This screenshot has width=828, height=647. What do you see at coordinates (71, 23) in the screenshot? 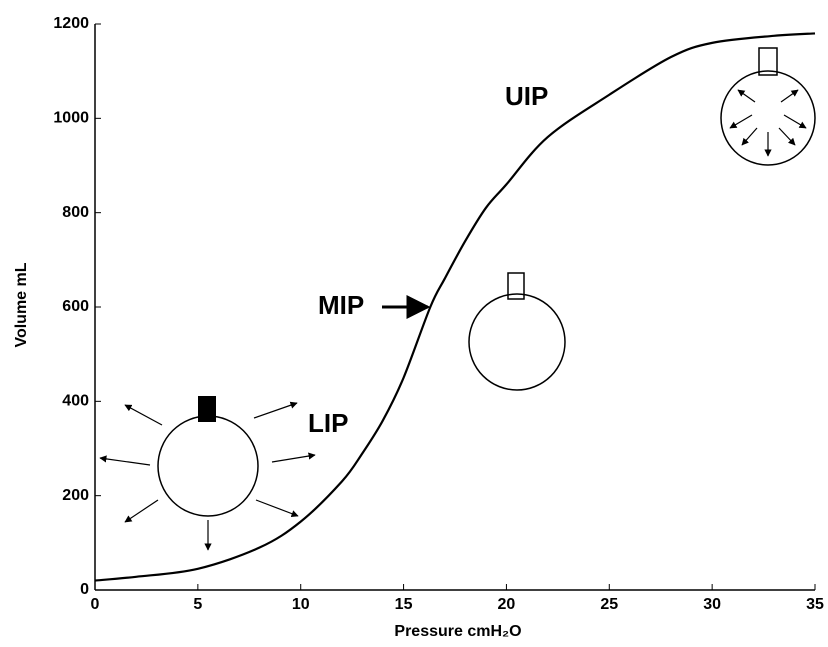
I see `y-tick-label: 1200` at bounding box center [71, 23].